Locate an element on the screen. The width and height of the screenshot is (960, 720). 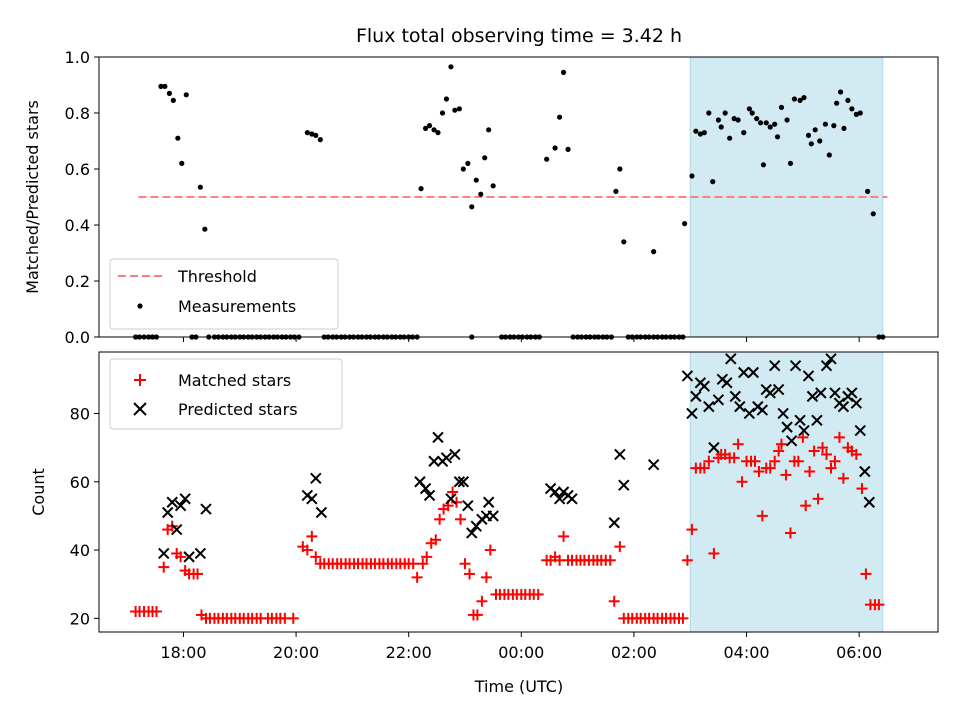
x-tick-label-3: 00:00 is located at coordinates (521, 652).